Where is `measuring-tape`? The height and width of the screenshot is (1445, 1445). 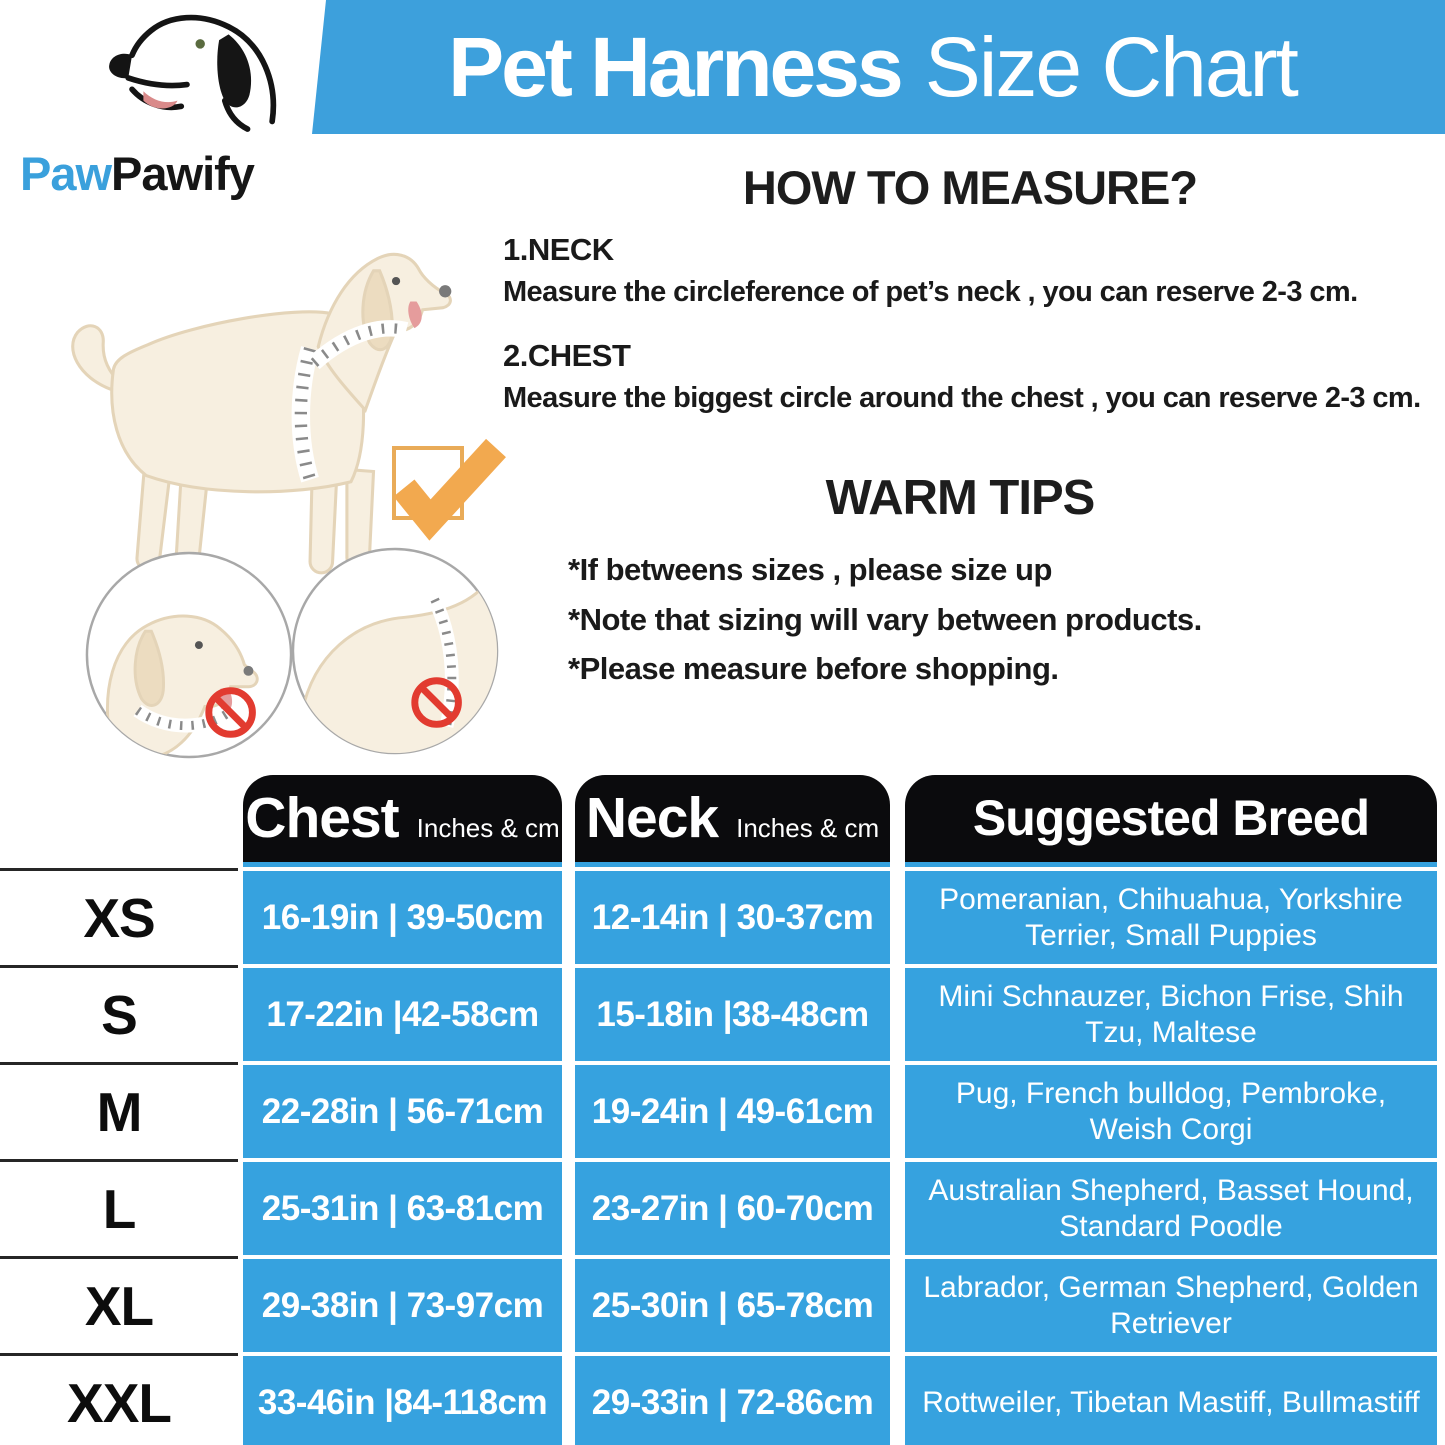 measuring-tape is located at coordinates (350, 401).